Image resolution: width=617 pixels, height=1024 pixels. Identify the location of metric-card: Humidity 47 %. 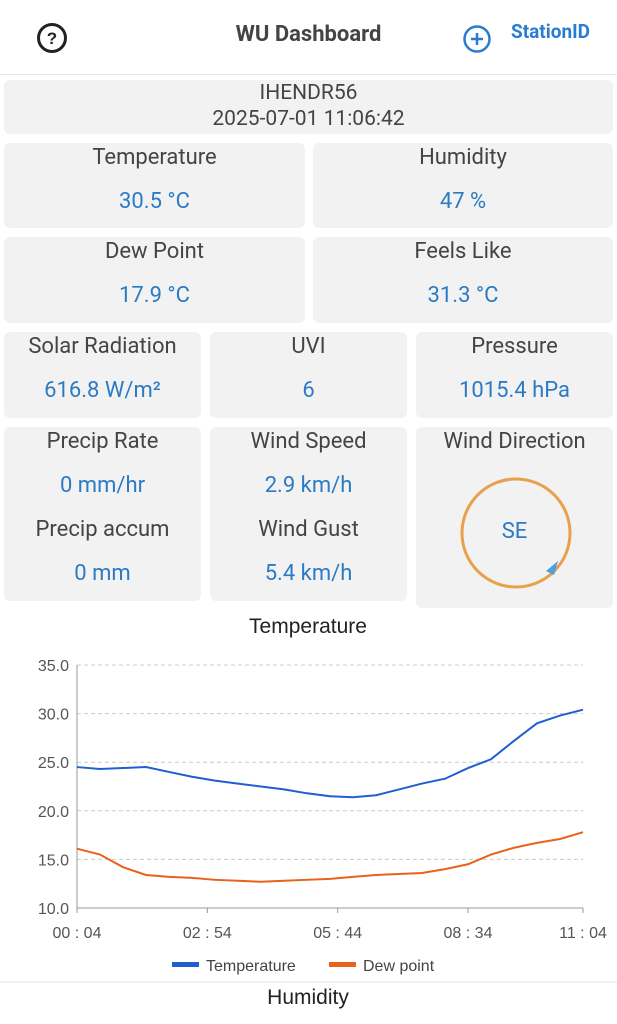
(463, 185).